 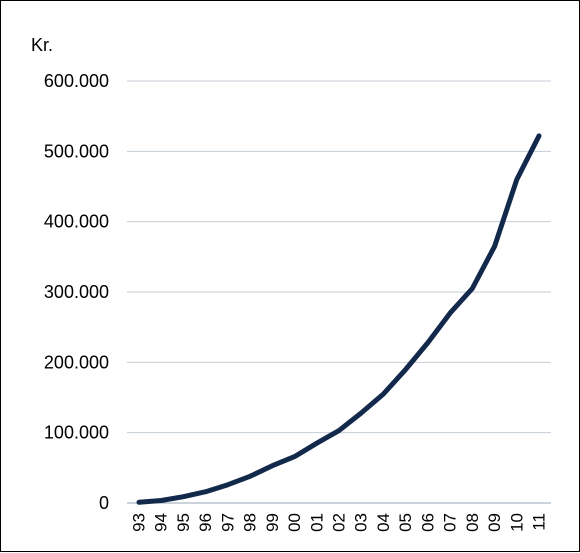 I want to click on x-tick-label: 11, so click(x=539, y=522).